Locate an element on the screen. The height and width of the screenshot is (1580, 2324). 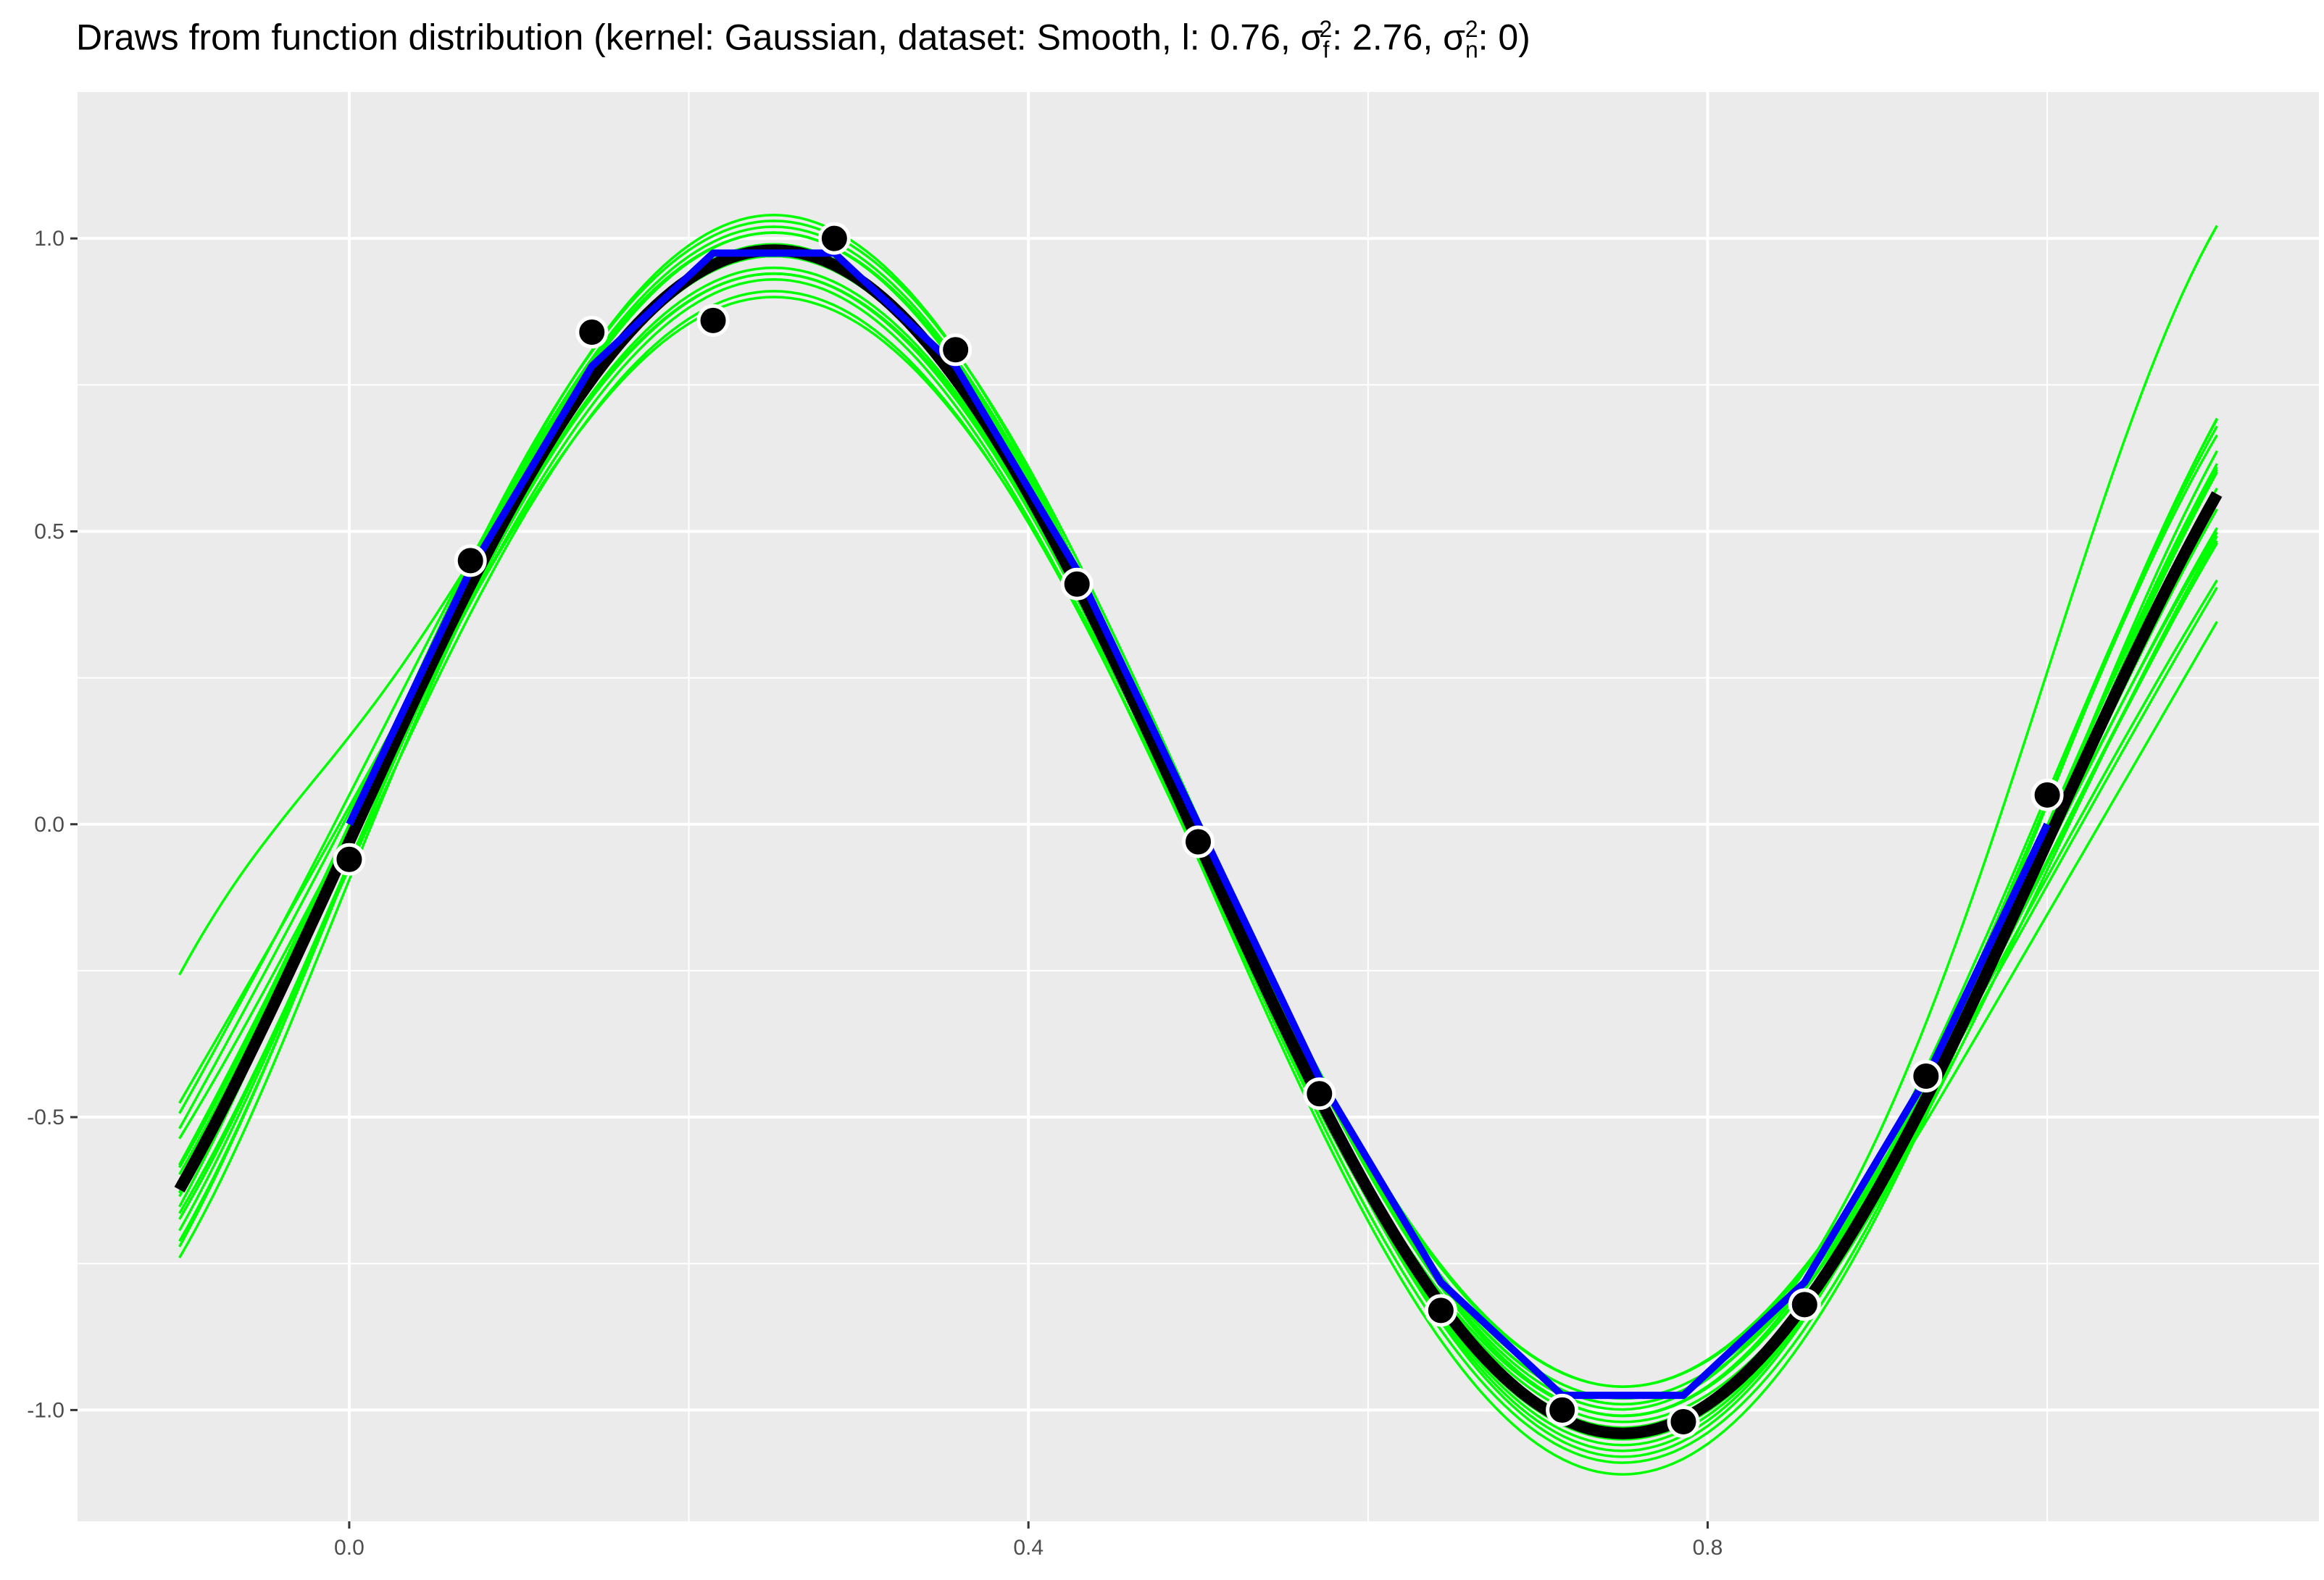
y-tick-label: 0.5 is located at coordinates (49, 531).